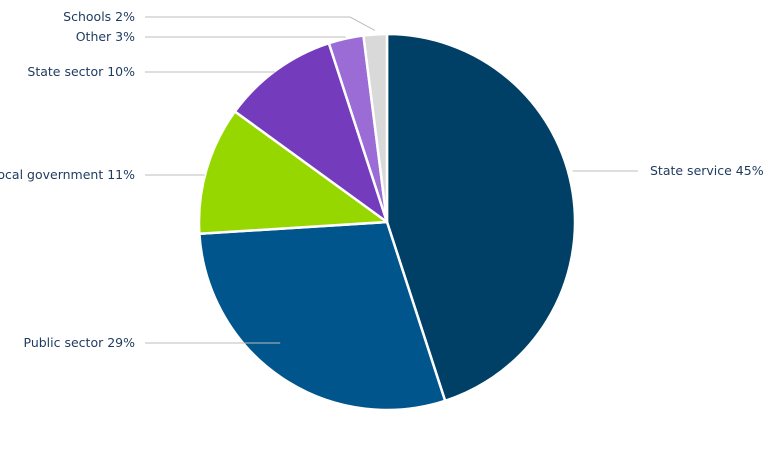  Describe the element at coordinates (293, 173) in the screenshot. I see `pie-slice-local-government` at that location.